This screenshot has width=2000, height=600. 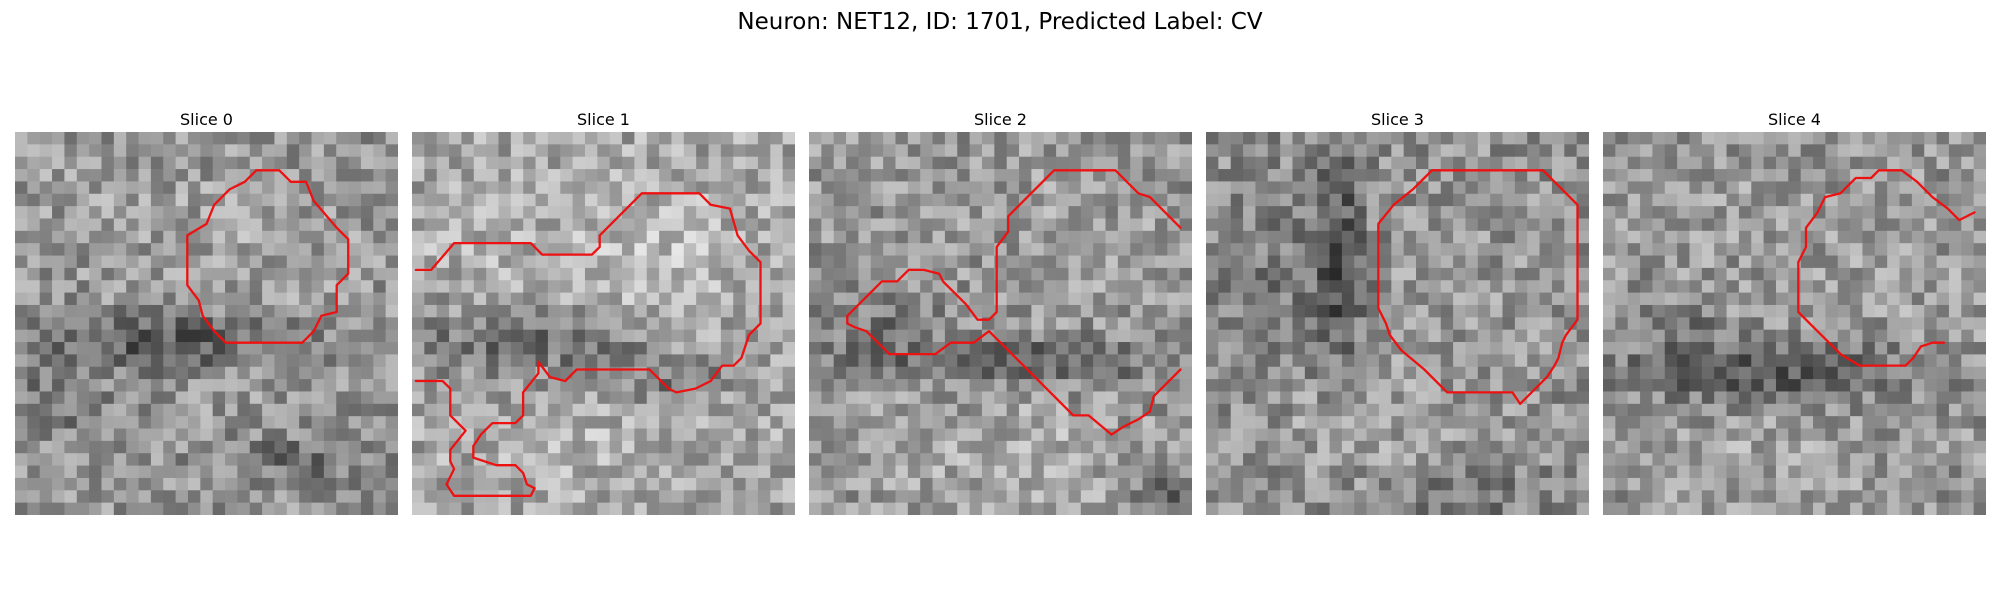 I want to click on slice-panel-1: Slice 1, so click(x=603, y=312).